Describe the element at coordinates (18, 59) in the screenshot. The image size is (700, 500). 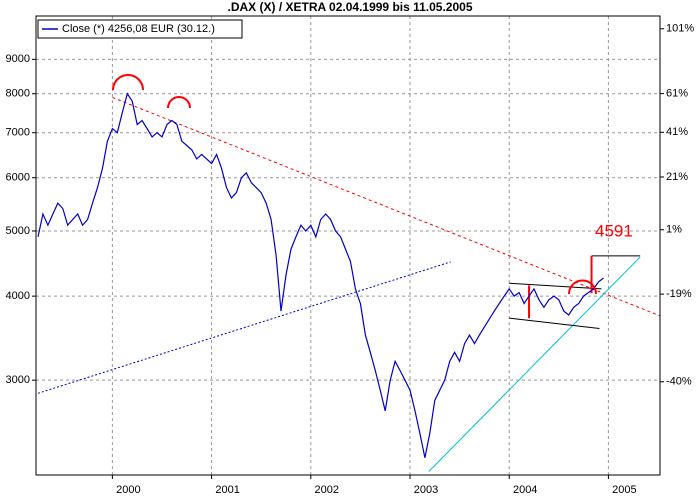
I see `y-tick-label: 9000` at that location.